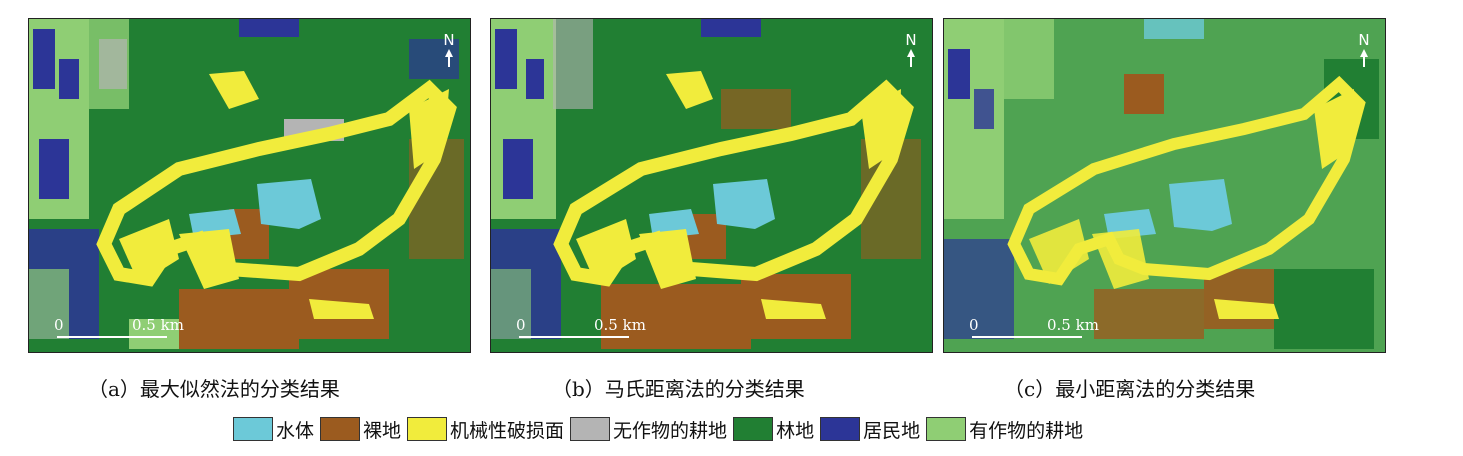 The image size is (1463, 456). I want to click on legend-item-planted-cropland: 有作物的耕地, so click(1004, 429).